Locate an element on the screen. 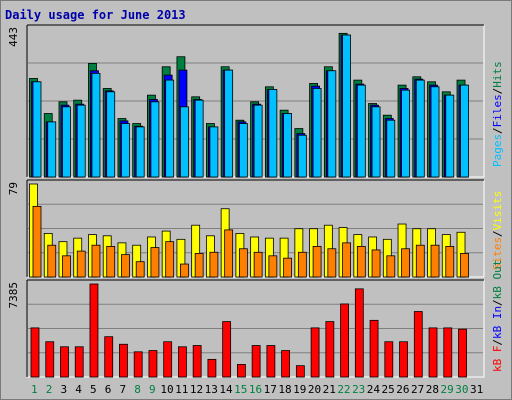  x-tick-label-day-23: 23 is located at coordinates (358, 389).